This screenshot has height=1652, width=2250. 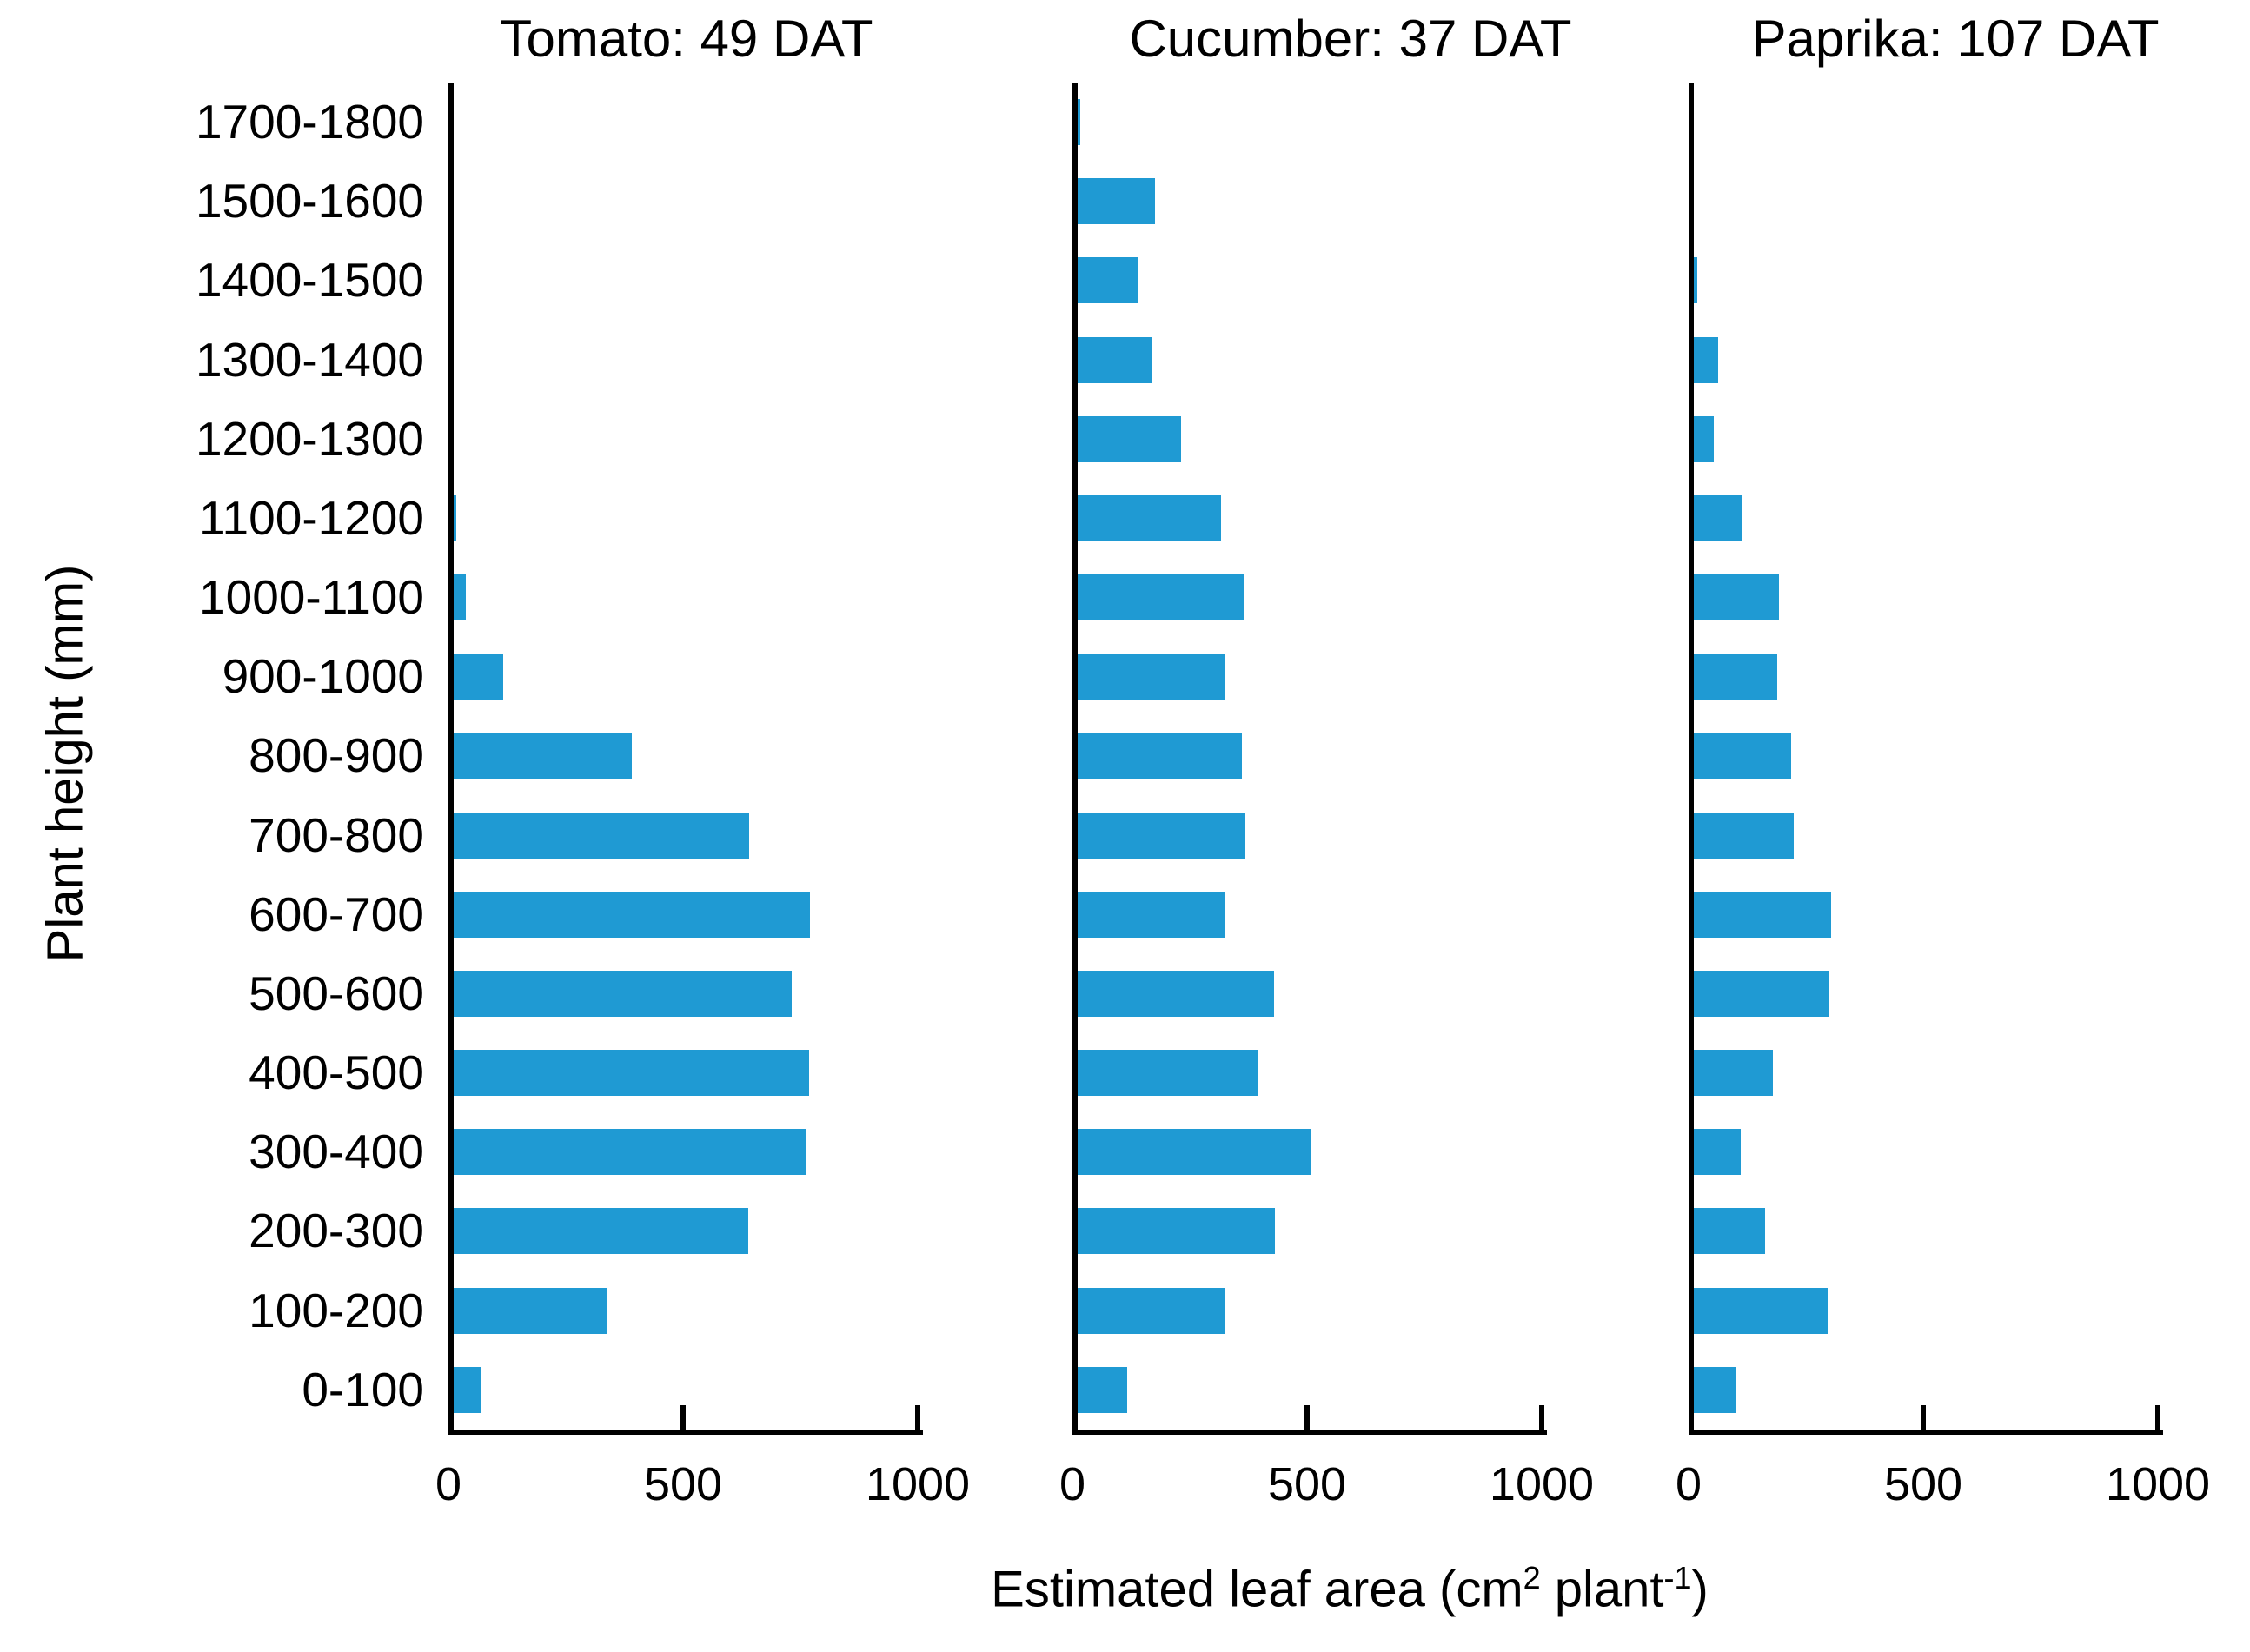 What do you see at coordinates (309, 201) in the screenshot?
I see `category-label: 1500-1600` at bounding box center [309, 201].